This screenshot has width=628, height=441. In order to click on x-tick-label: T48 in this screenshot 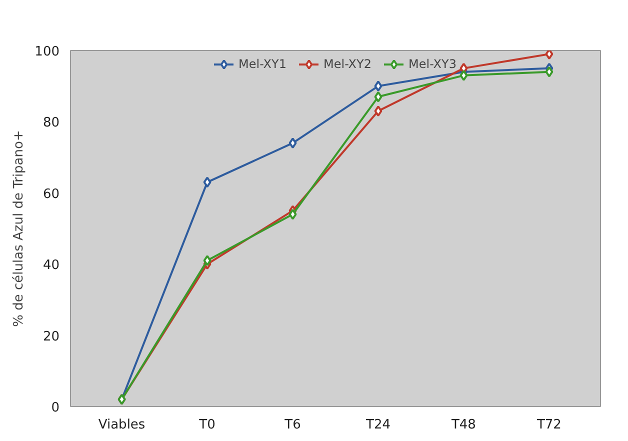, I will do `click(463, 425)`.